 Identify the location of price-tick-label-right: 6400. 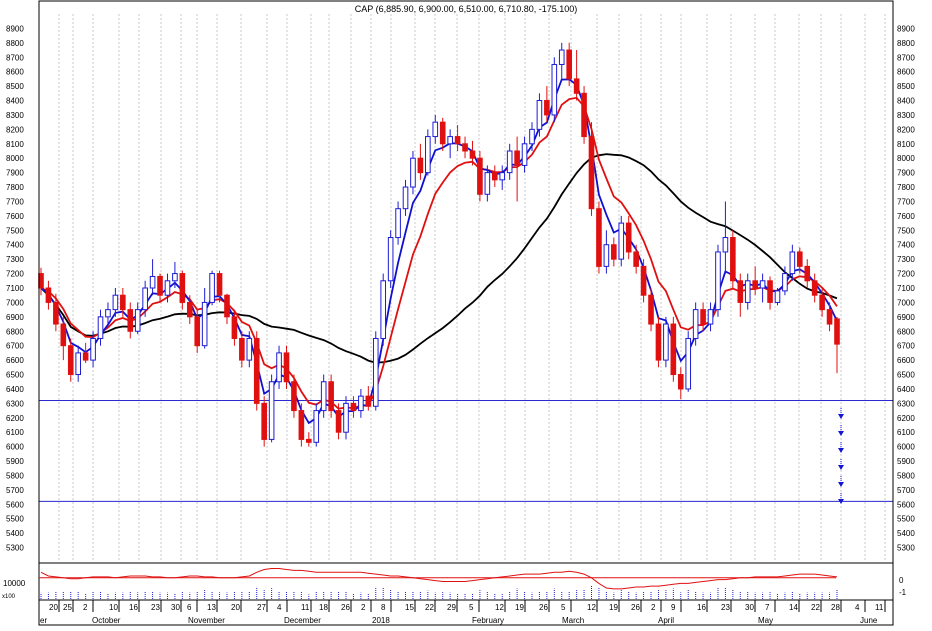
(906, 389).